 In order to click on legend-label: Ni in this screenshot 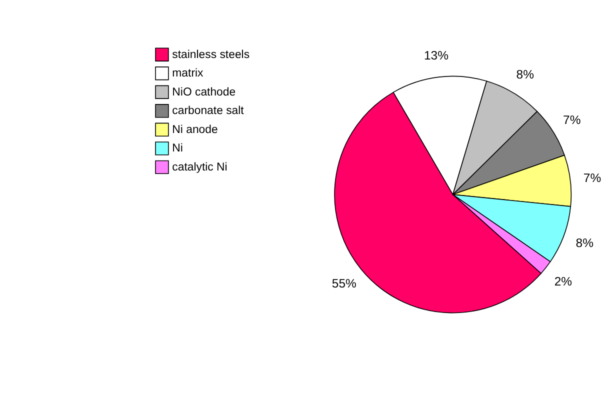, I will do `click(177, 148)`.